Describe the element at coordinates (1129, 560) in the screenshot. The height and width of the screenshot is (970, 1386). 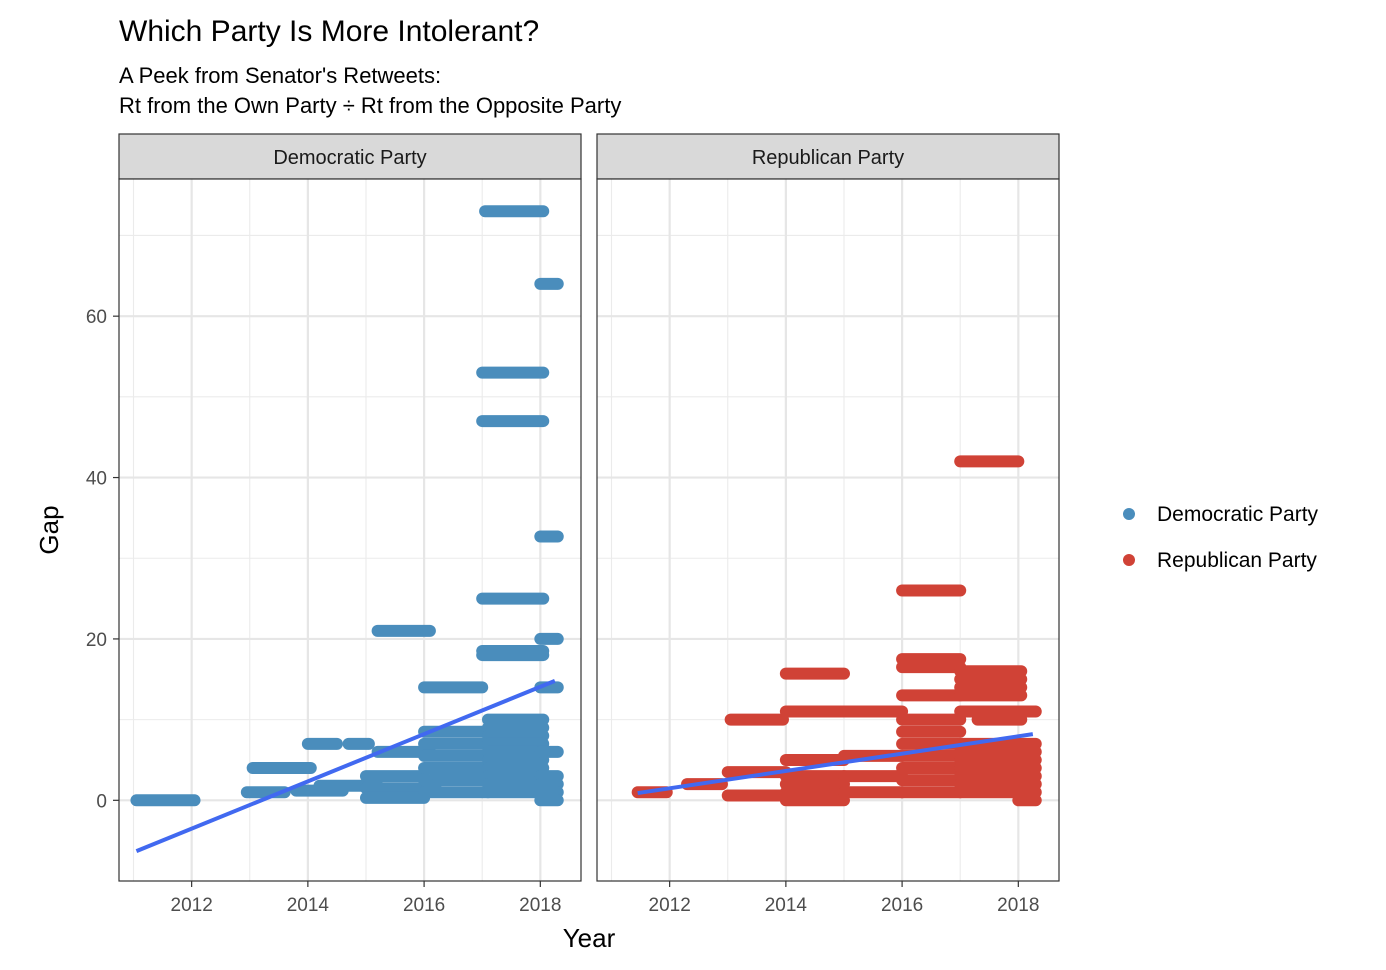
I see `legend-key-republican` at that location.